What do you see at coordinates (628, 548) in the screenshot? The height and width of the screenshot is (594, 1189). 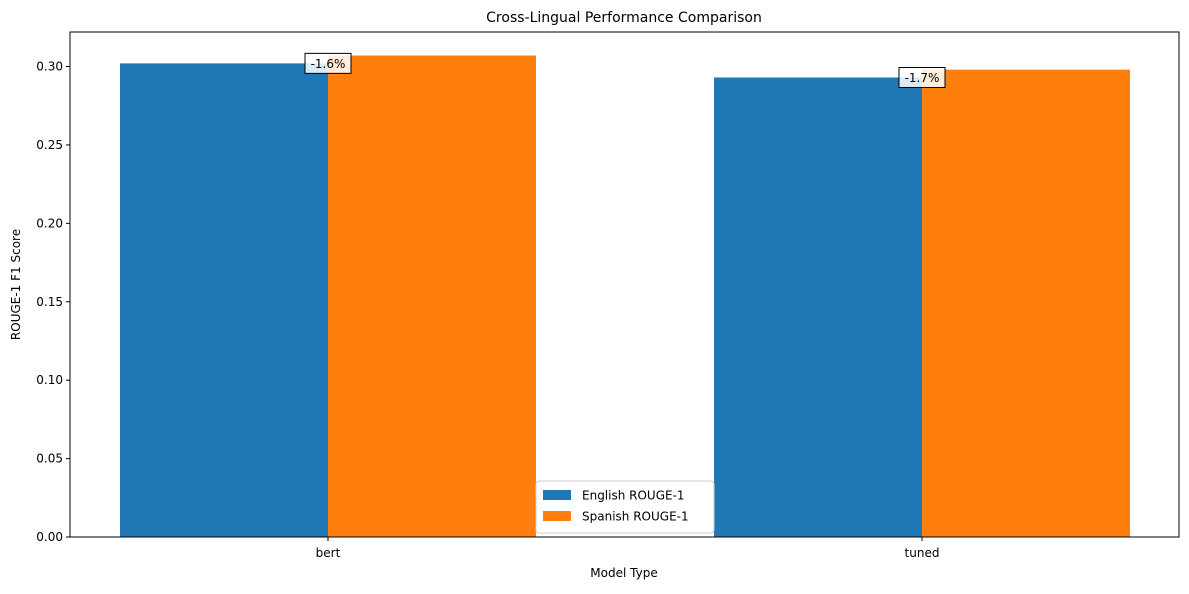 I see `x-axis: bert tuned` at bounding box center [628, 548].